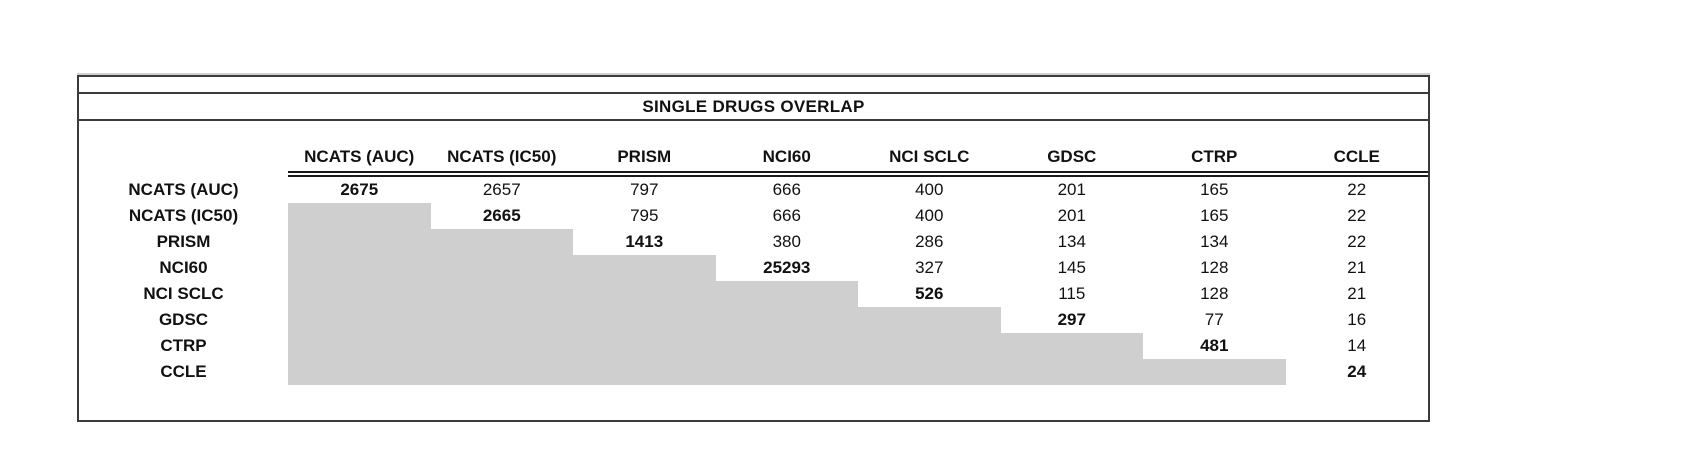 The width and height of the screenshot is (1688, 464). Describe the element at coordinates (644, 189) in the screenshot. I see `matrix-cell: 797` at that location.